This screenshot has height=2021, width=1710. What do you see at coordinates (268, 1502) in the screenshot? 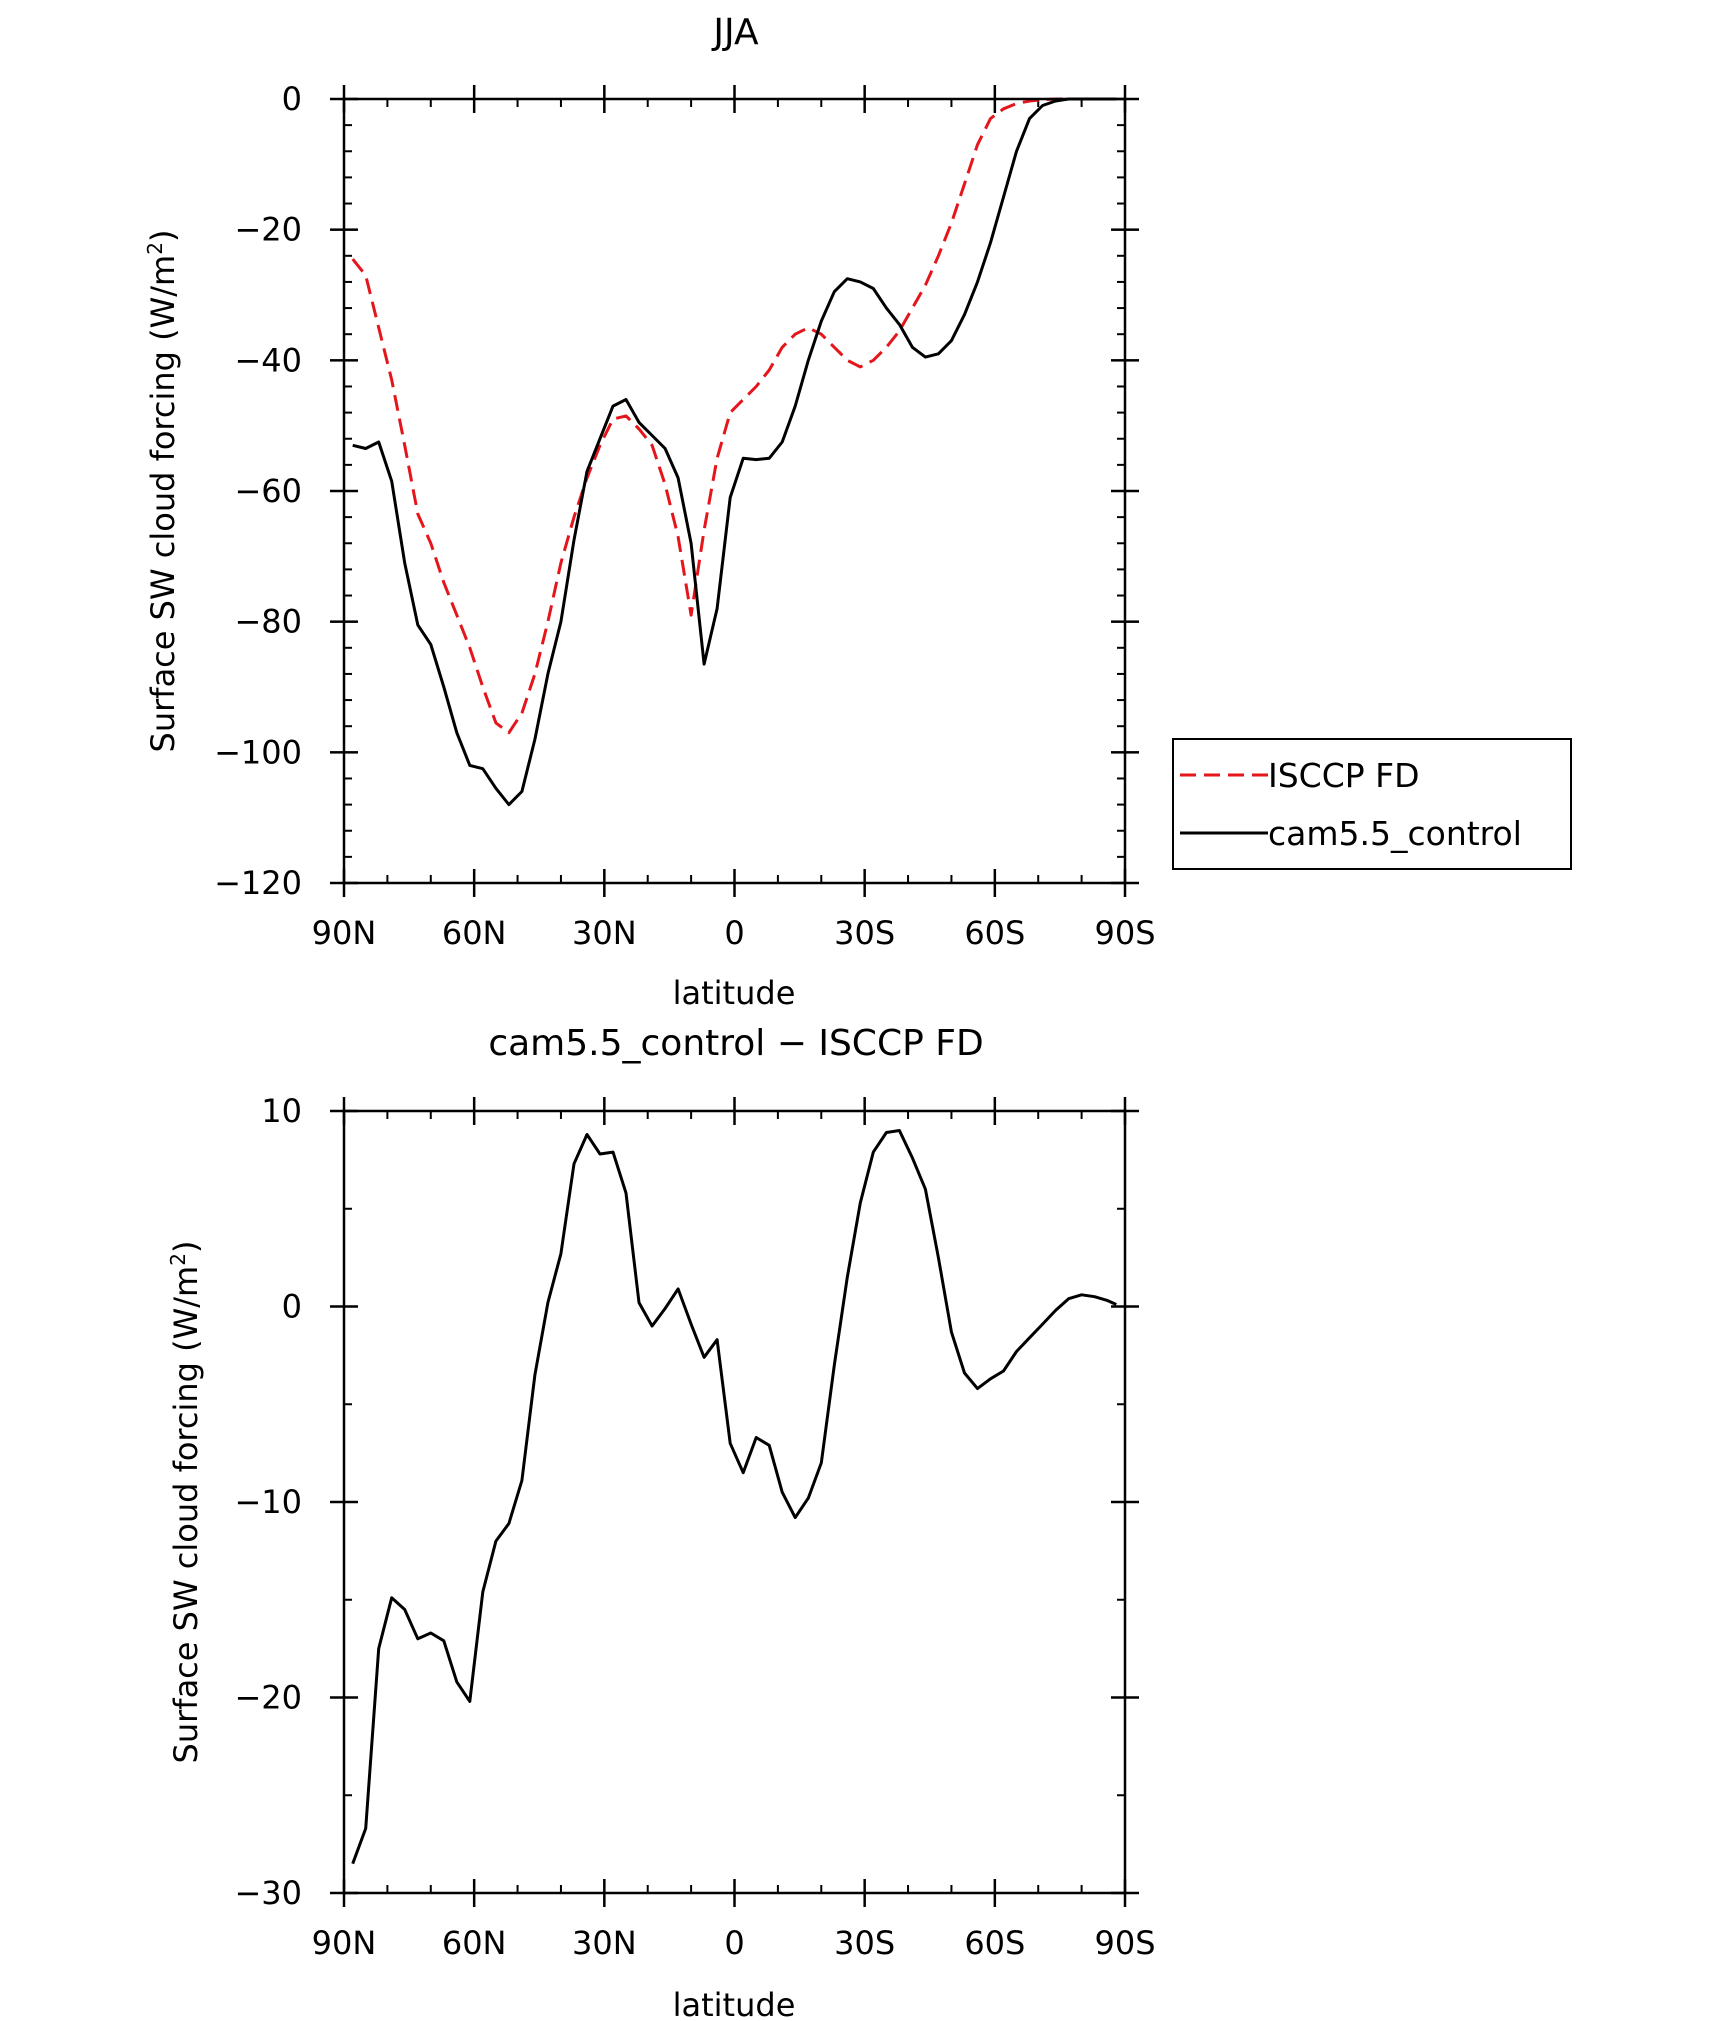
I see `y-tick-label: −10` at bounding box center [268, 1502].